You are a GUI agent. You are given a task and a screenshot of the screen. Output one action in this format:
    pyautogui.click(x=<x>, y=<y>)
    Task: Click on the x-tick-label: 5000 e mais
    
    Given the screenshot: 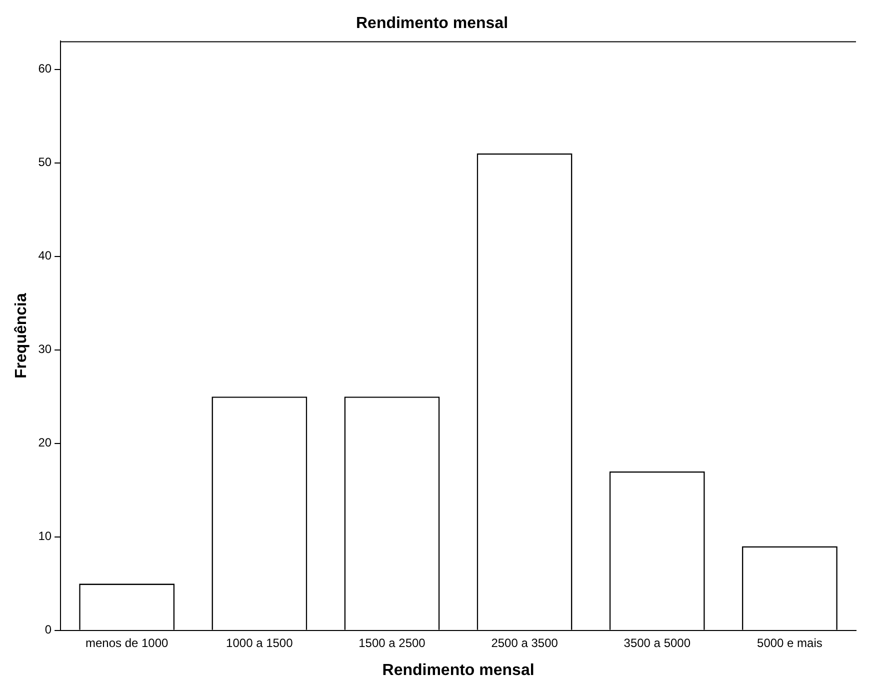 What is the action you would take?
    pyautogui.click(x=789, y=643)
    